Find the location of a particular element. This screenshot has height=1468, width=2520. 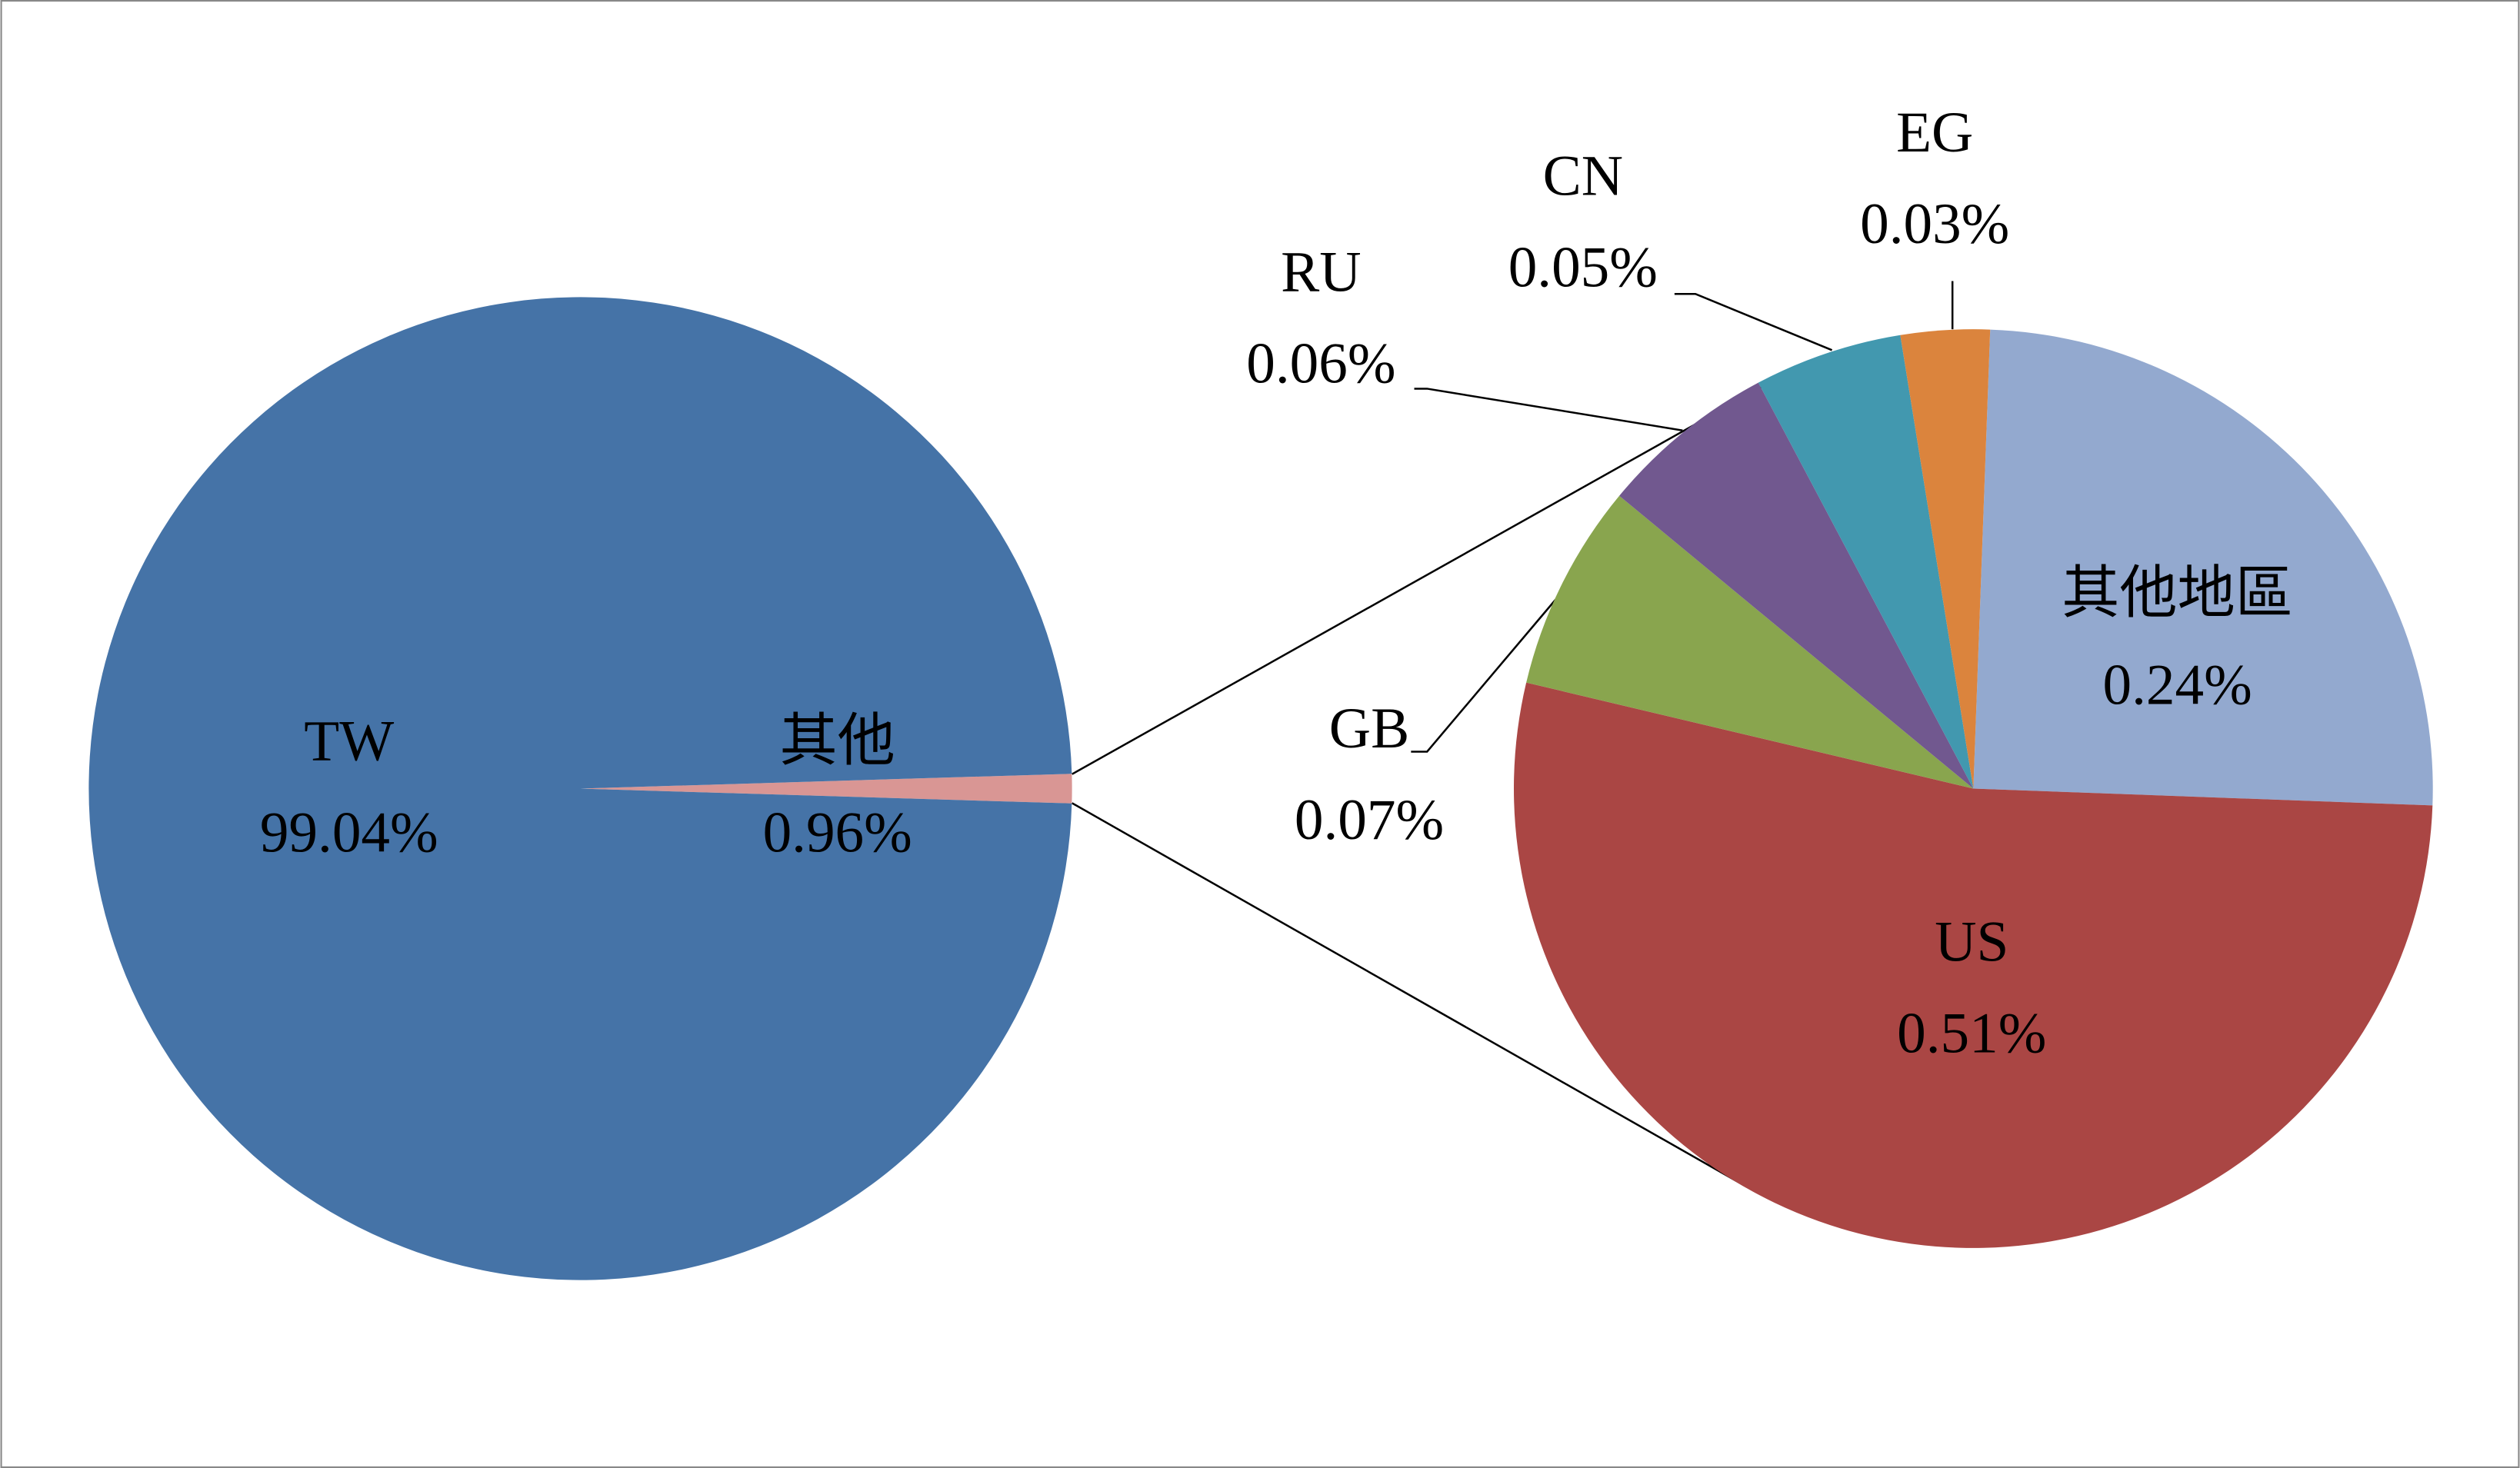

value-label: 99.04% is located at coordinates (349, 833).